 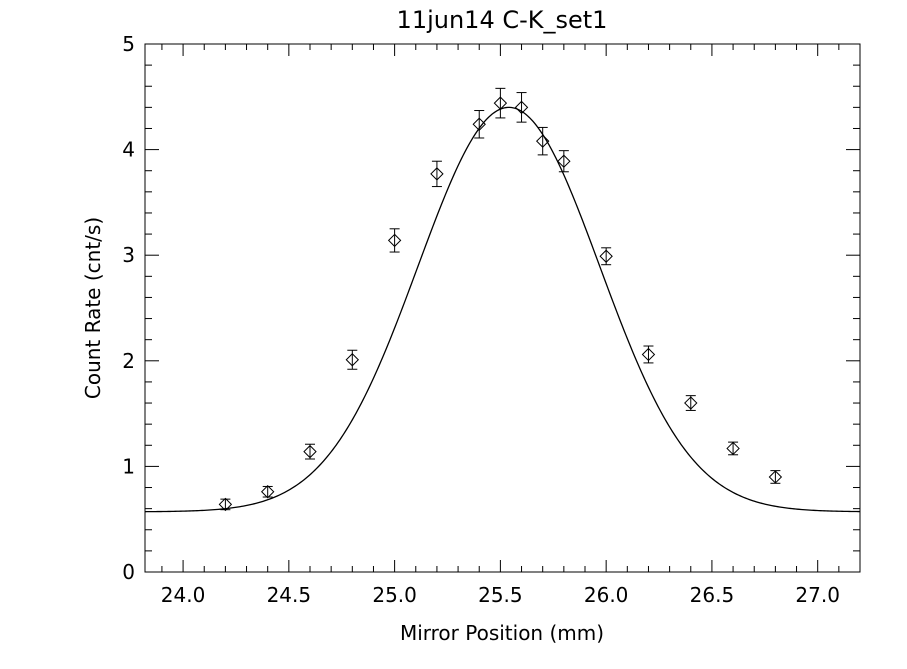 I want to click on y-tick-label: 4, so click(x=128, y=150).